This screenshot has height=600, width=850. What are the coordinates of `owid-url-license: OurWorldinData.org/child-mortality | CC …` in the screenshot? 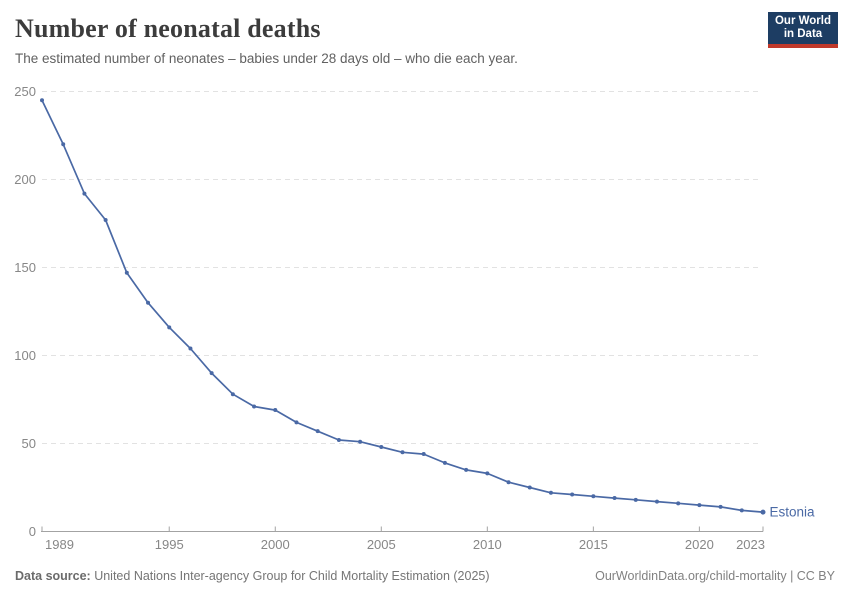 It's located at (715, 576).